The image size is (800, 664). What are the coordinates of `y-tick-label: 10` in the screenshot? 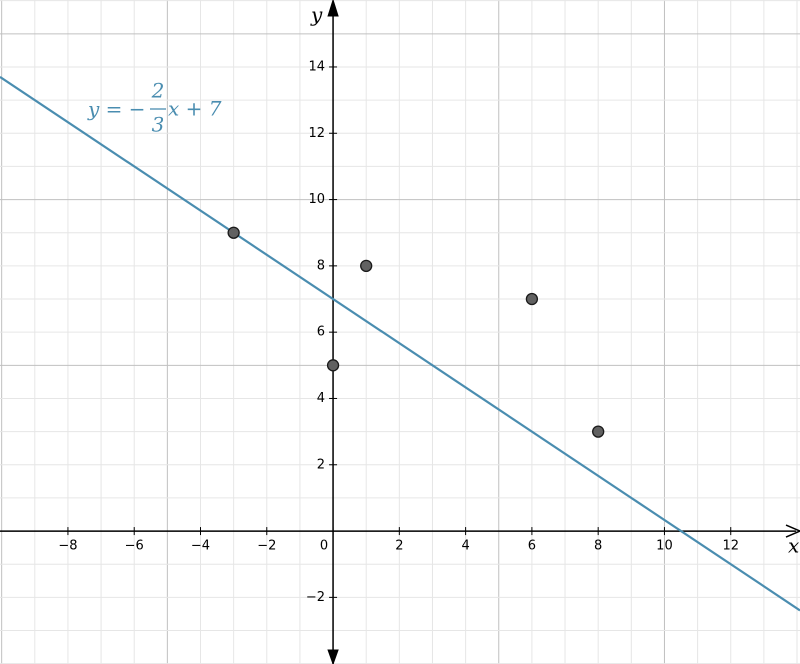 It's located at (317, 199).